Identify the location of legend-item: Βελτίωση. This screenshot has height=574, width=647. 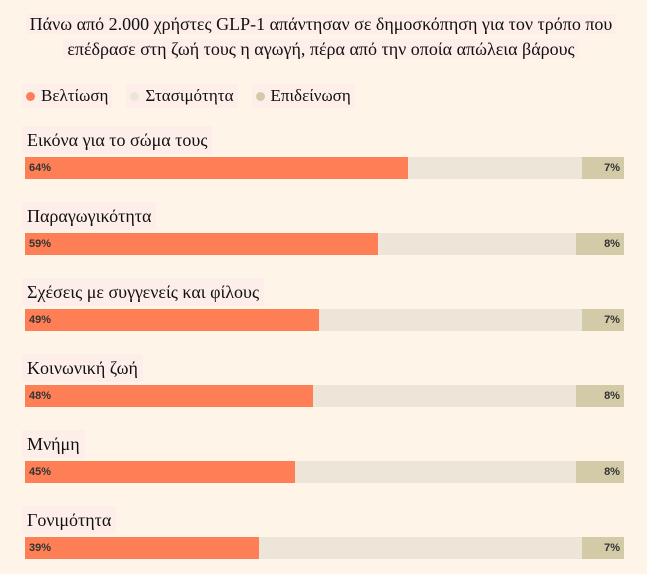
(67, 96).